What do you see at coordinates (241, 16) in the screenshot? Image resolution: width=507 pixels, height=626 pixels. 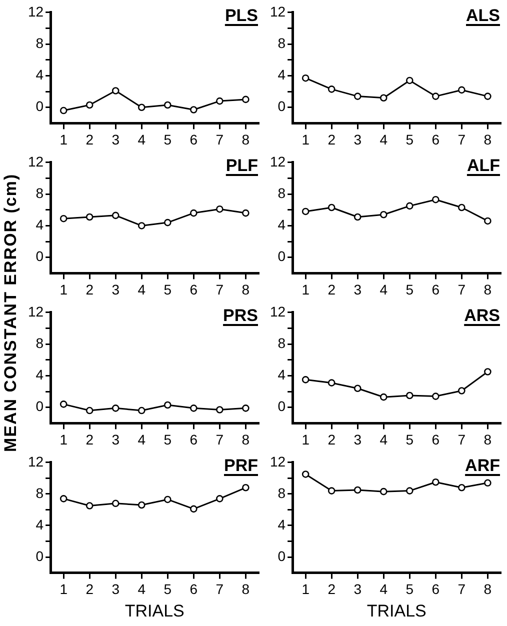 I see `chart-title: PLS` at bounding box center [241, 16].